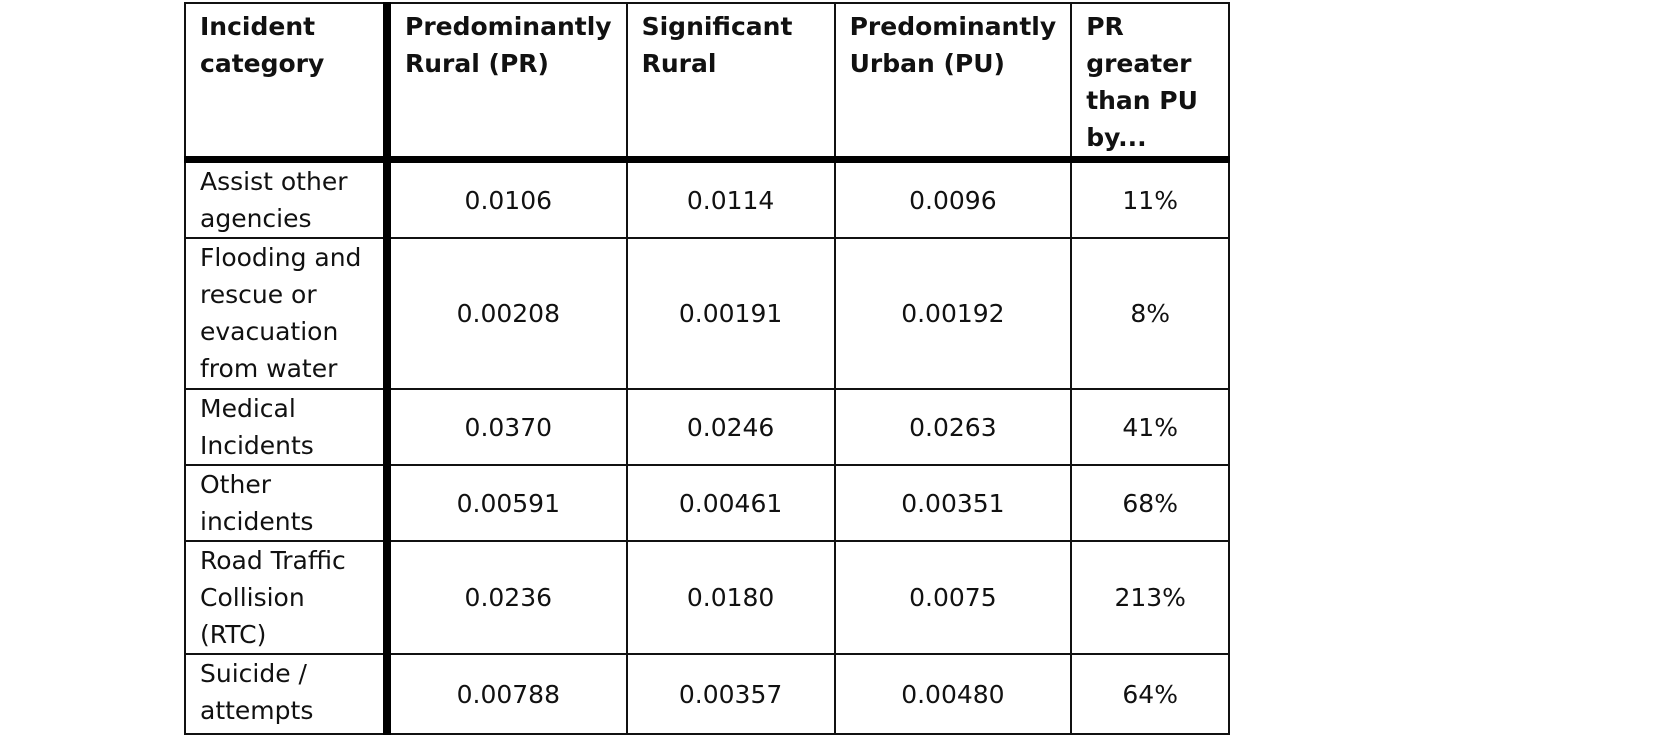 The width and height of the screenshot is (1654, 735). Describe the element at coordinates (730, 427) in the screenshot. I see `sr-value-cell: 0.0246` at that location.